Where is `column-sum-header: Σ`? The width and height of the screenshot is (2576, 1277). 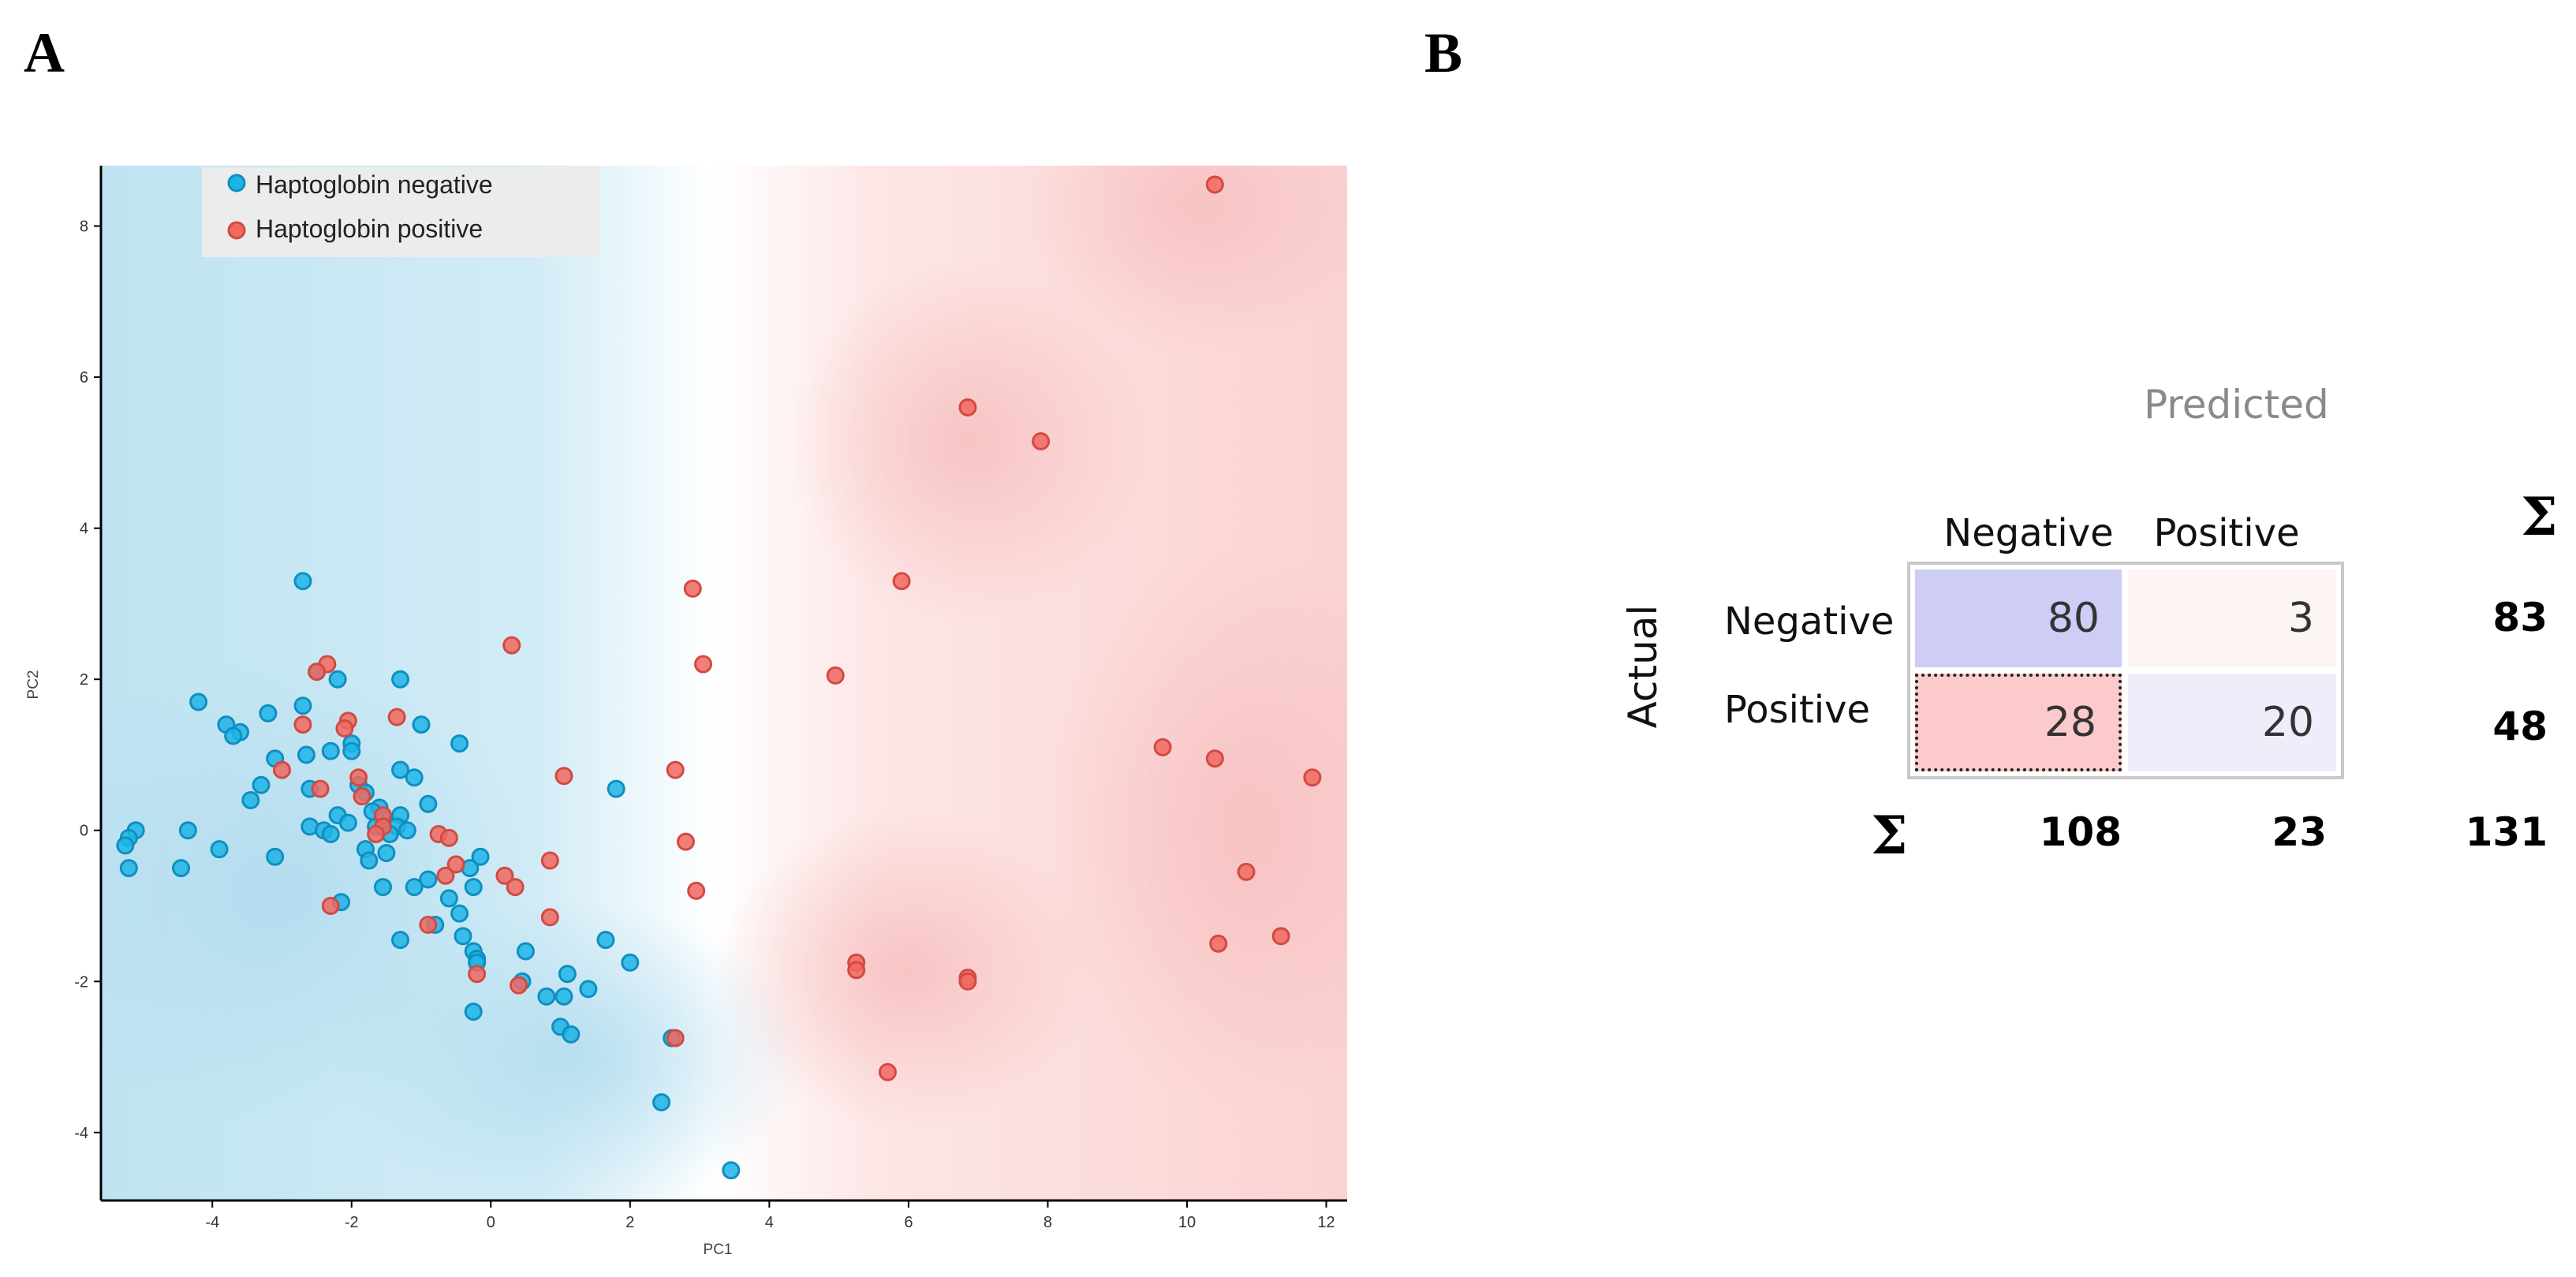 column-sum-header: Σ is located at coordinates (1889, 835).